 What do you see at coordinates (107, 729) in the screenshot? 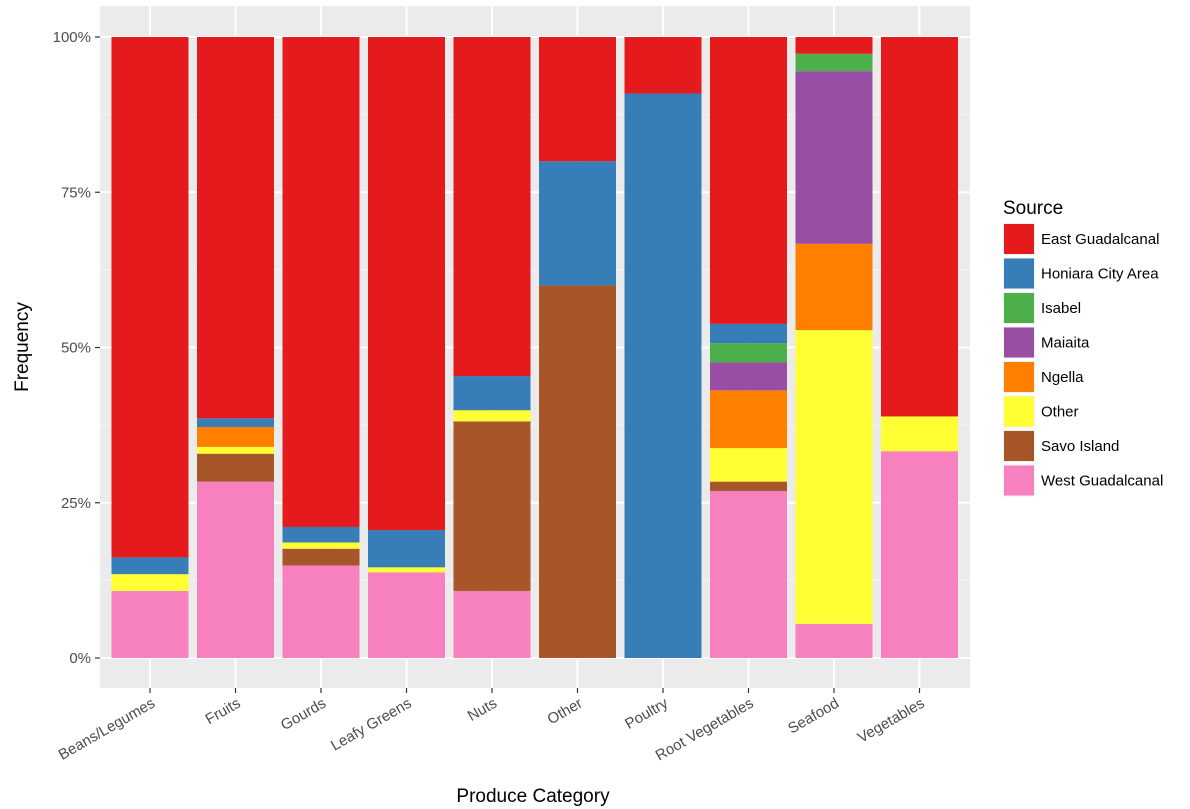
I see `x-tick-label: Beans/Legumes` at bounding box center [107, 729].